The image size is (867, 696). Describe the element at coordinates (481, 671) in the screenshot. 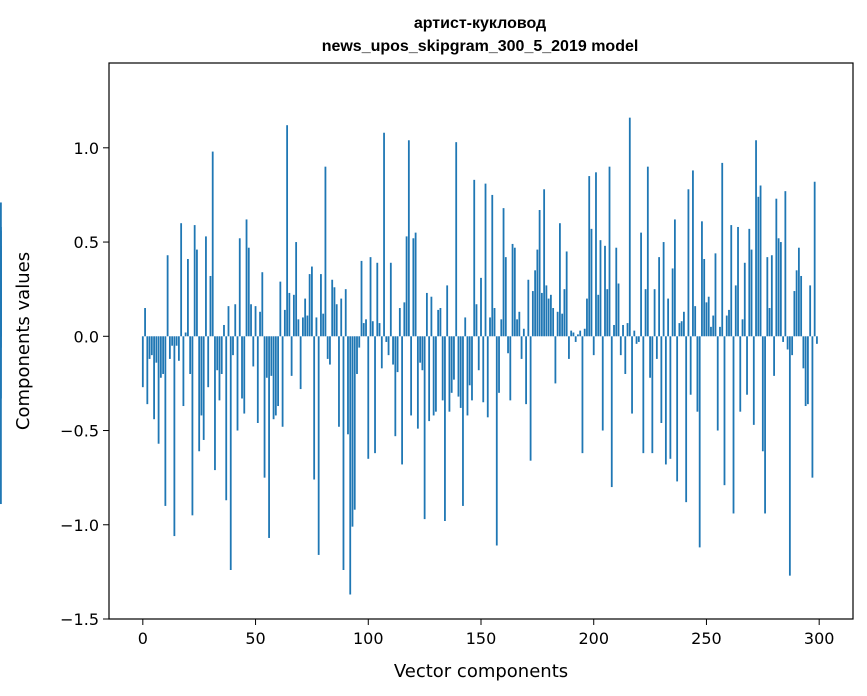

I see `x-axis-label: Vector components` at that location.